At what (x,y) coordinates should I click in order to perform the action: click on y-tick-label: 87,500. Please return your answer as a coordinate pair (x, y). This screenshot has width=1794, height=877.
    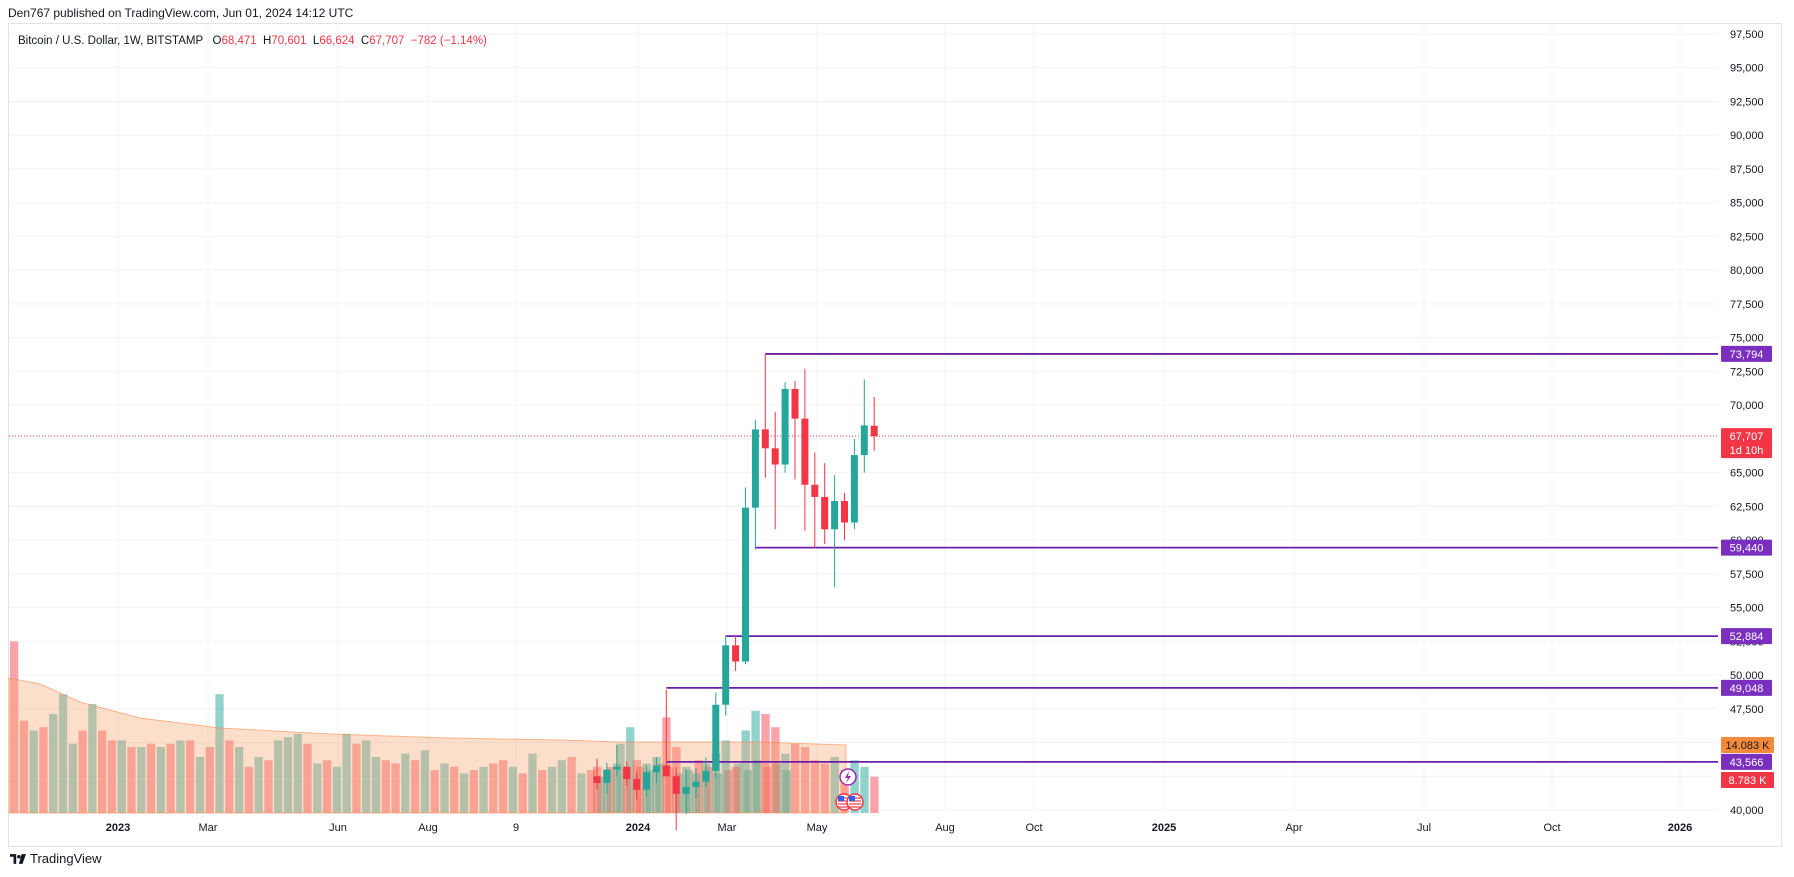
    Looking at the image, I should click on (1747, 170).